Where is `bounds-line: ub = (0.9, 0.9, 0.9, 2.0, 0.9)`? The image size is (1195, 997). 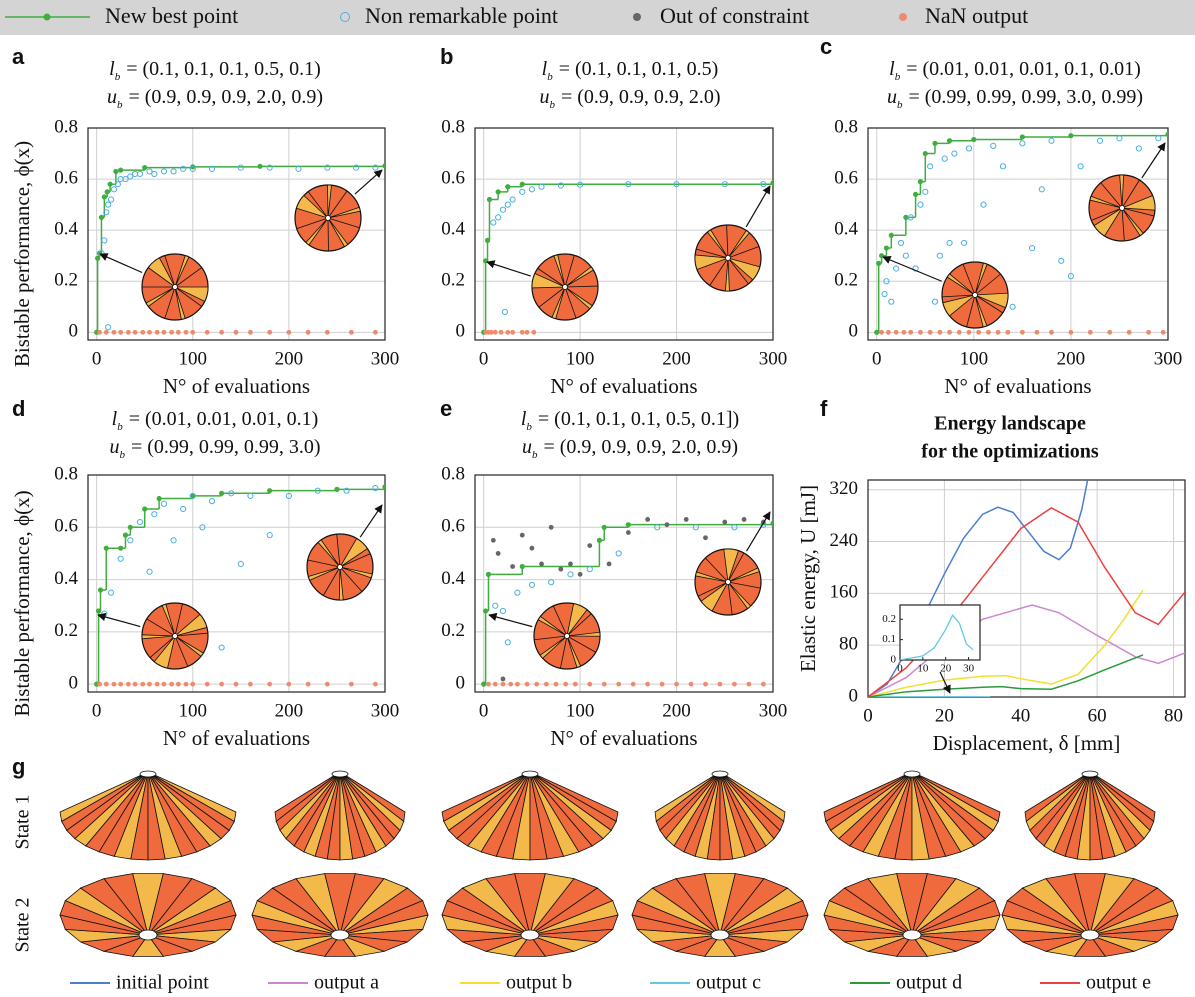
bounds-line: ub = (0.9, 0.9, 0.9, 2.0, 0.9) is located at coordinates (215, 98).